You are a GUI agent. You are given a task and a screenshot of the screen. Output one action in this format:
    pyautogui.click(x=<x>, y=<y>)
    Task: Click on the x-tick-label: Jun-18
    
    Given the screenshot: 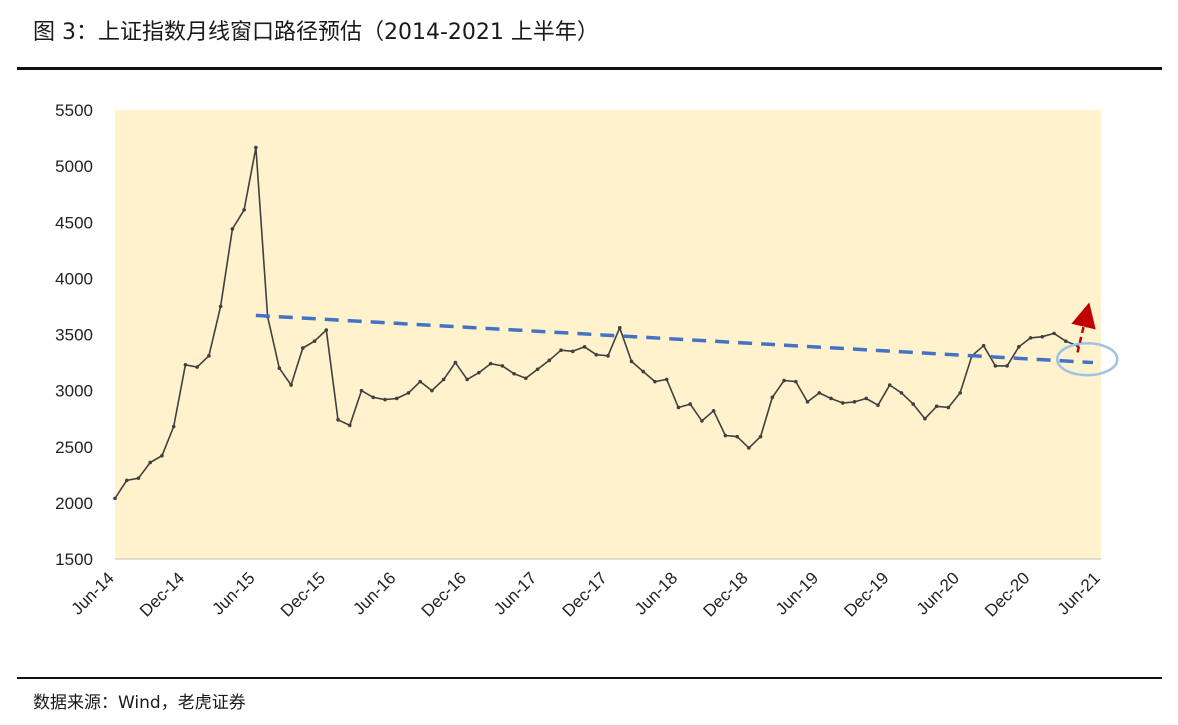 What is the action you would take?
    pyautogui.click(x=656, y=593)
    